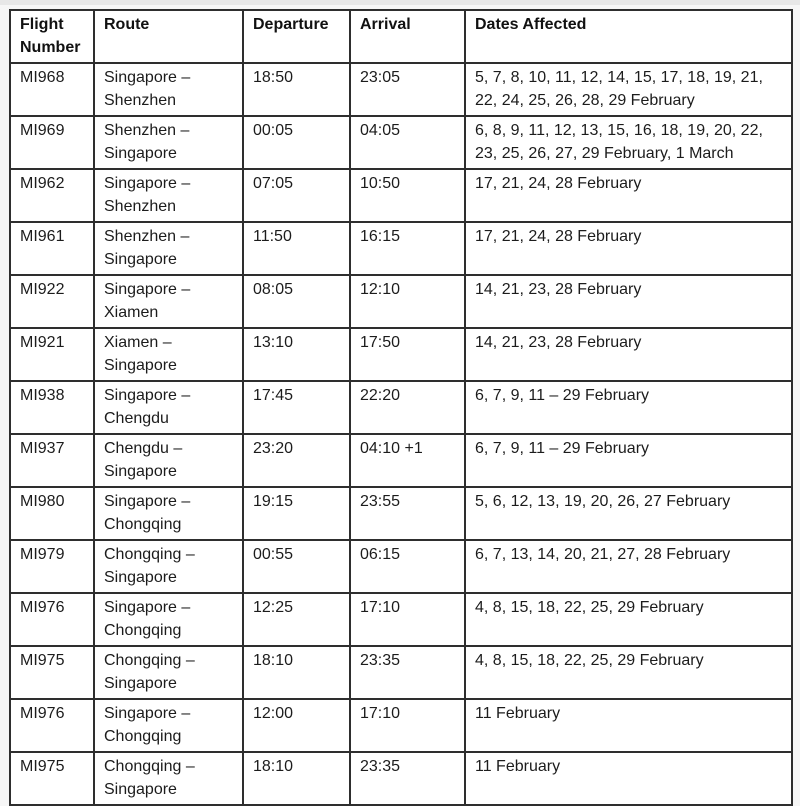  What do you see at coordinates (296, 513) in the screenshot?
I see `departure-cell: 19:15` at bounding box center [296, 513].